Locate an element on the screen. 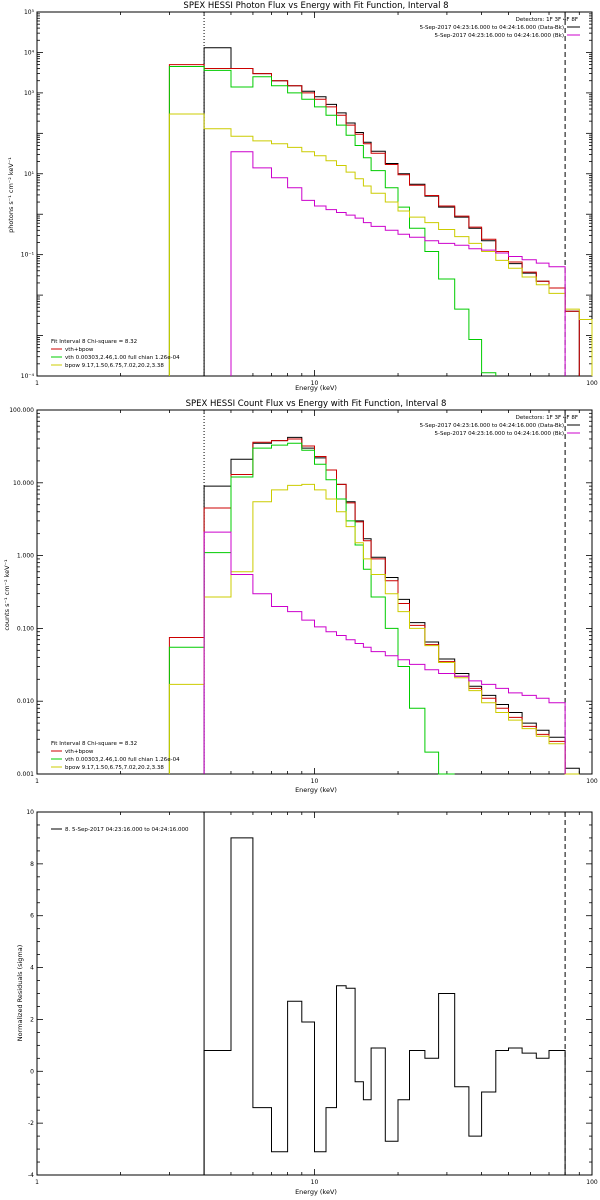 This screenshot has height=1200, width=600. panel1-legend-bpow-label: bpow 9.17,1.50,6.75,7.02,20.2,3.38 is located at coordinates (114, 366).